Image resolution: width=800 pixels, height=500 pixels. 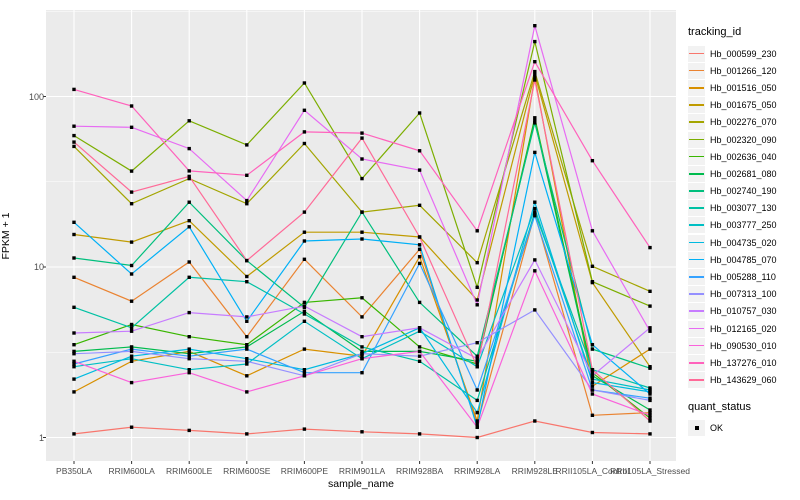 What do you see at coordinates (743, 242) in the screenshot?
I see `legend-item: Hb_004735_020` at bounding box center [743, 242].